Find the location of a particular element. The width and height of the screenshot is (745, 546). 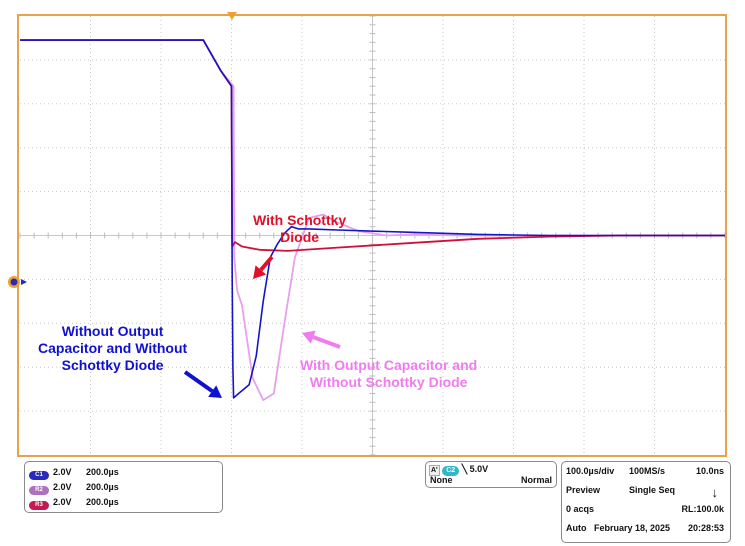

annotation-text: Capacitor and Without is located at coordinates (113, 348).